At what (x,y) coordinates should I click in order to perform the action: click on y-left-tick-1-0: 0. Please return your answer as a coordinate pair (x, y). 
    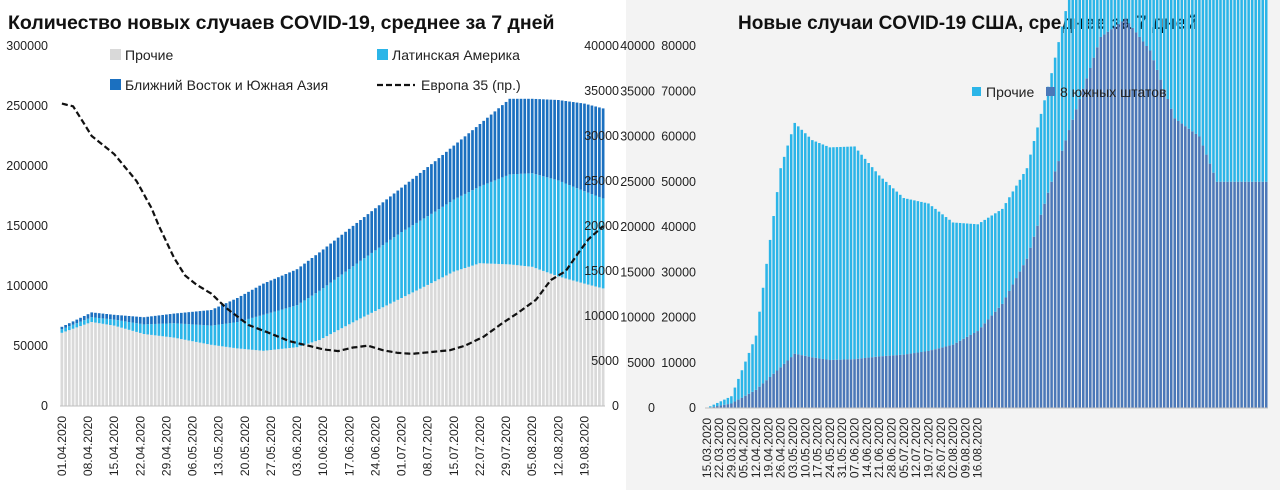
    Looking at the image, I should click on (651, 408).